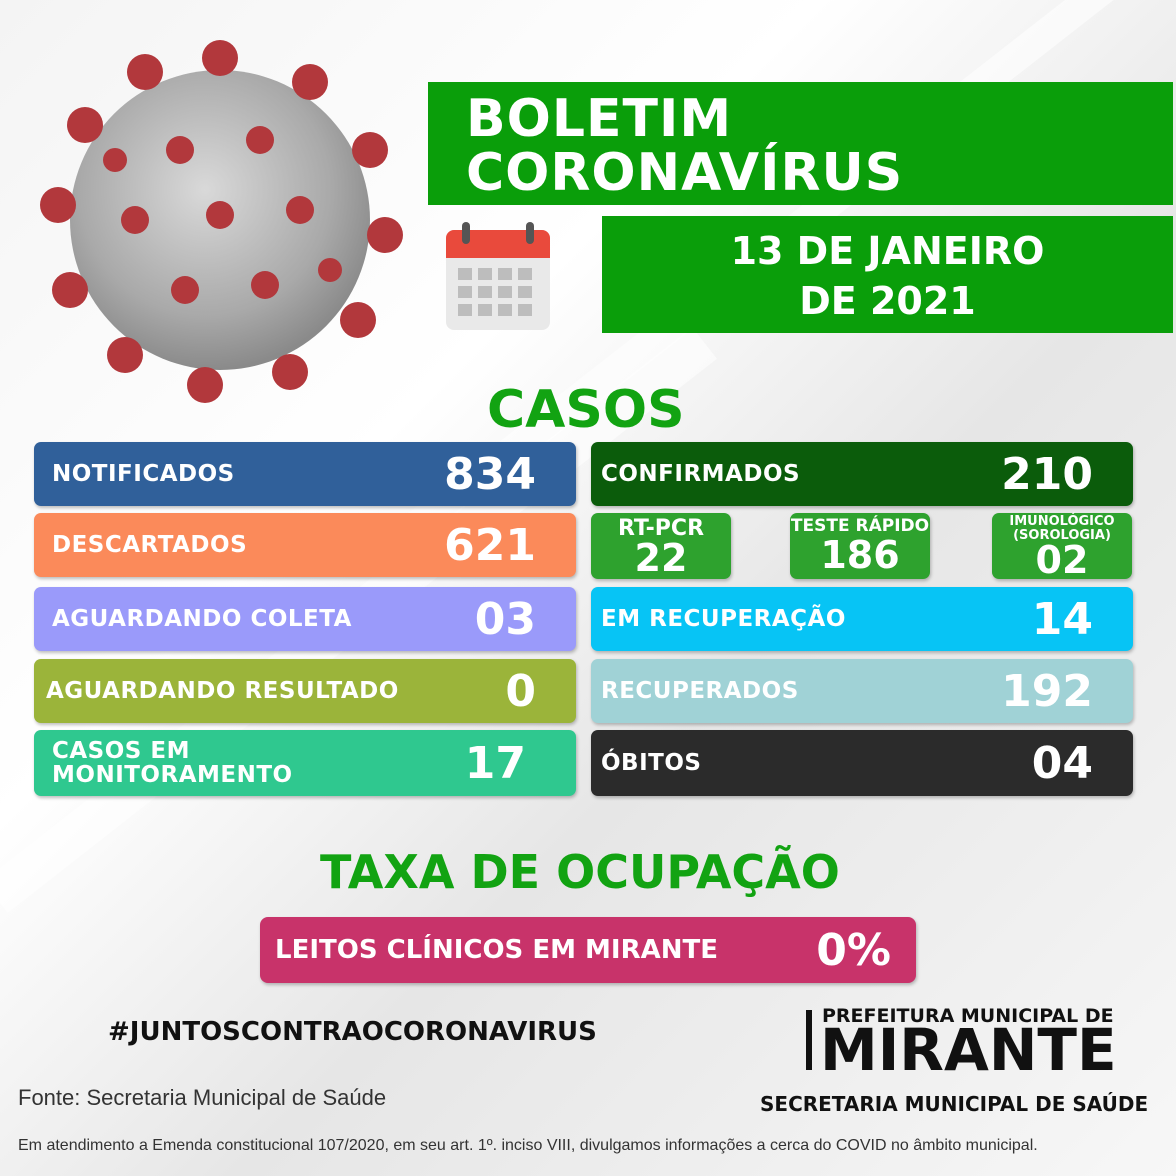 The width and height of the screenshot is (1176, 1176). I want to click on hashtag: #JUNTOSCONTRAOCORONAVIRUS, so click(352, 1032).